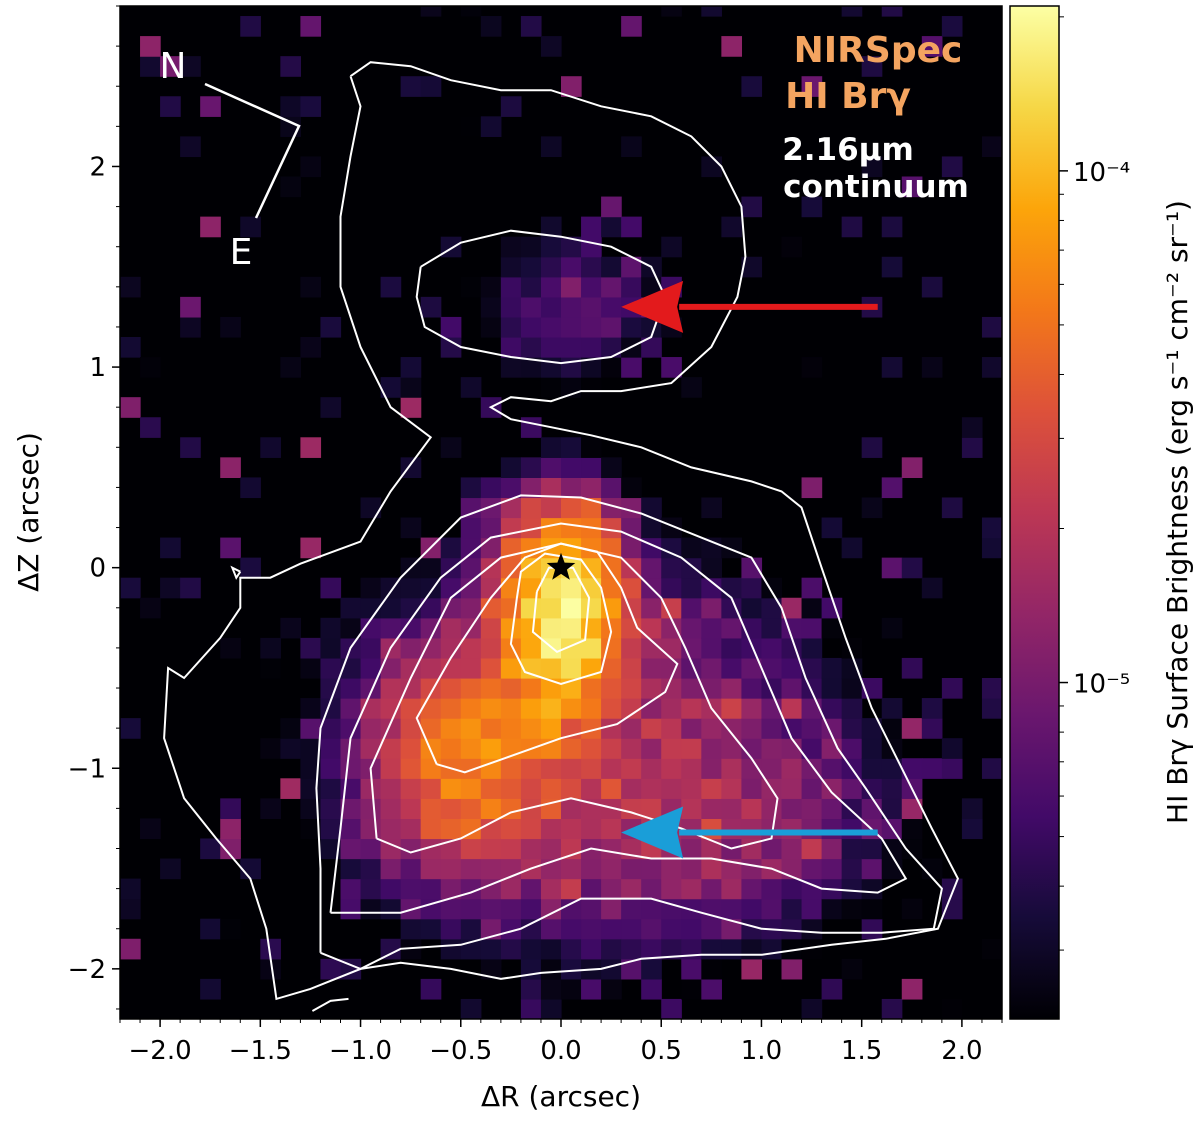 This screenshot has height=1122, width=1200. I want to click on x-axis: −2.0 −1.5 −1.0 −0.5 0.0 0.5 1.0 1.5 2.0, so click(561, 1042).